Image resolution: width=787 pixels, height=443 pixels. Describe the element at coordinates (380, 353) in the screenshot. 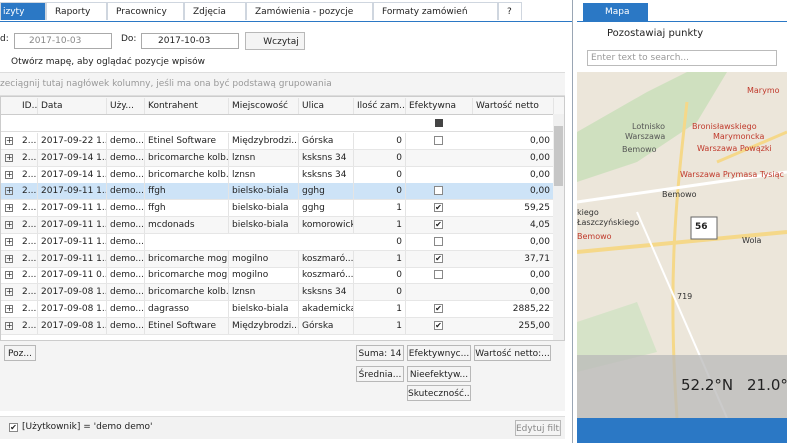

I see `footer-sum: Suma: 14` at that location.